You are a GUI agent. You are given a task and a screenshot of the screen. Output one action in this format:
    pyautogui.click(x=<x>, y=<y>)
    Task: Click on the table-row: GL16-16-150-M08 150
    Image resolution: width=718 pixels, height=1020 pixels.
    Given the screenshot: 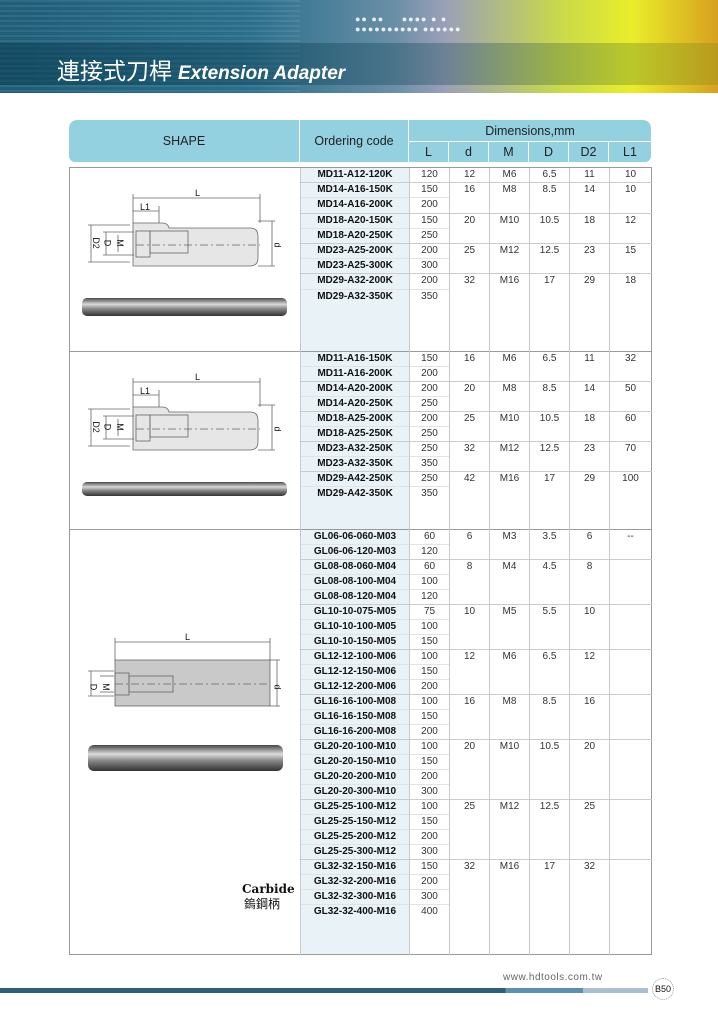 What is the action you would take?
    pyautogui.click(x=361, y=717)
    